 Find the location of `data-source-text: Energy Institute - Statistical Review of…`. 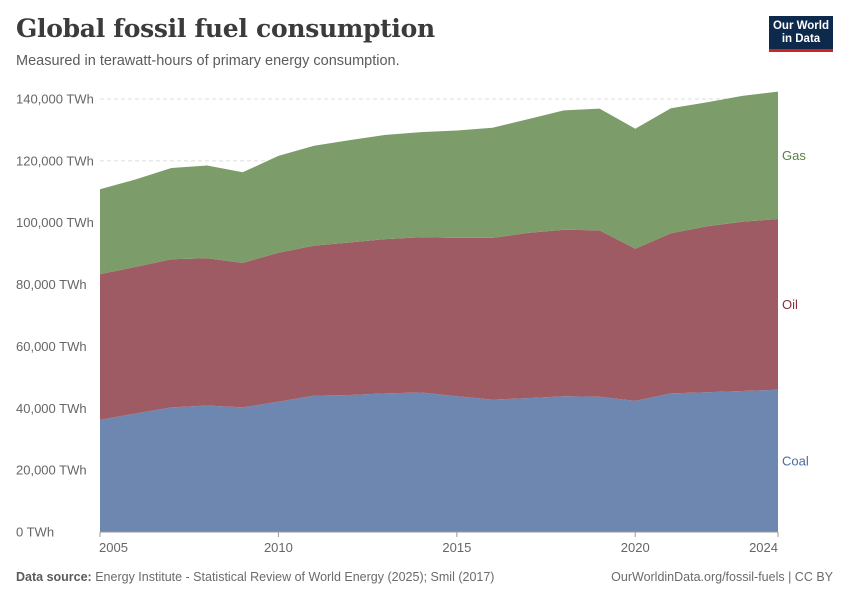

data-source-text: Energy Institute - Statistical Review of… is located at coordinates (295, 577).